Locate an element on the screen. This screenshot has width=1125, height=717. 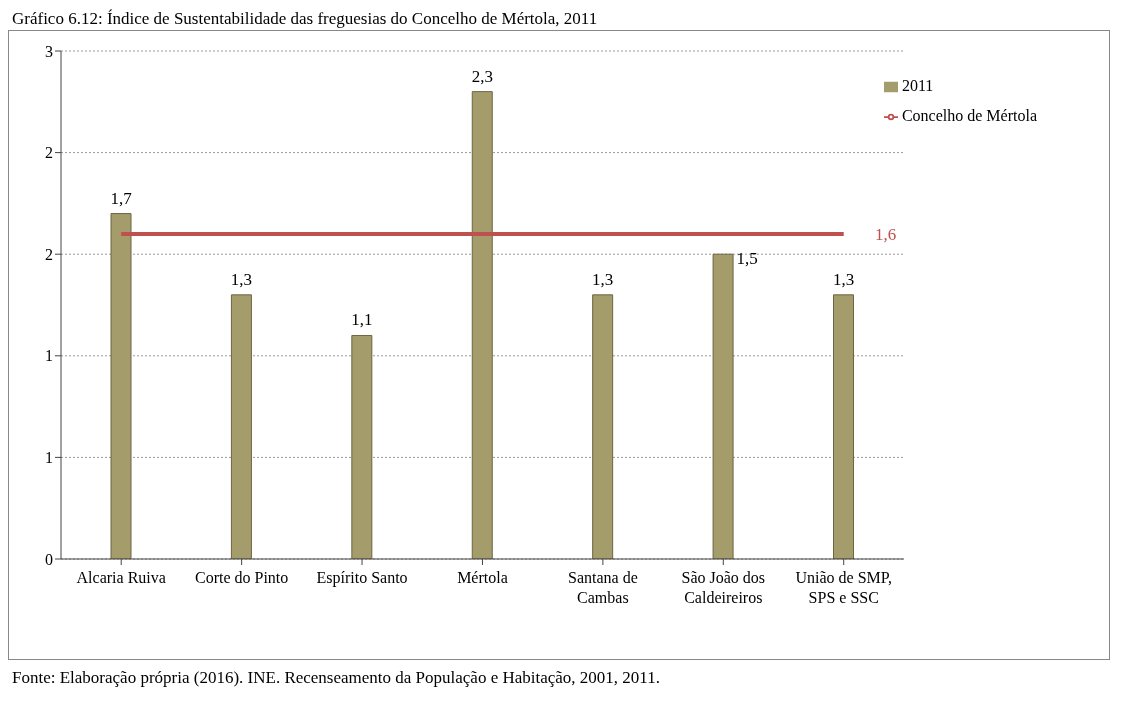
data-label: 1,7 is located at coordinates (121, 198).